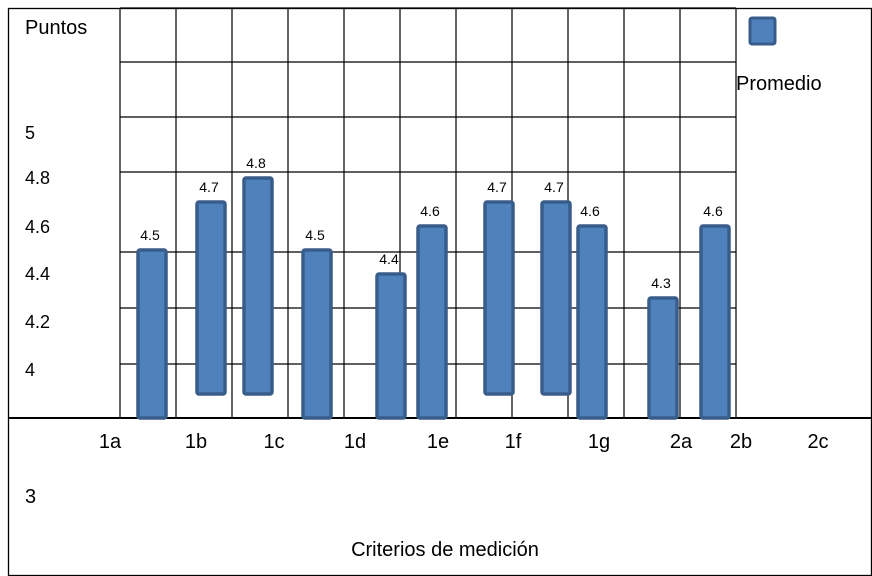 Image resolution: width=872 pixels, height=576 pixels. What do you see at coordinates (817, 442) in the screenshot?
I see `x-tick-label: 2c` at bounding box center [817, 442].